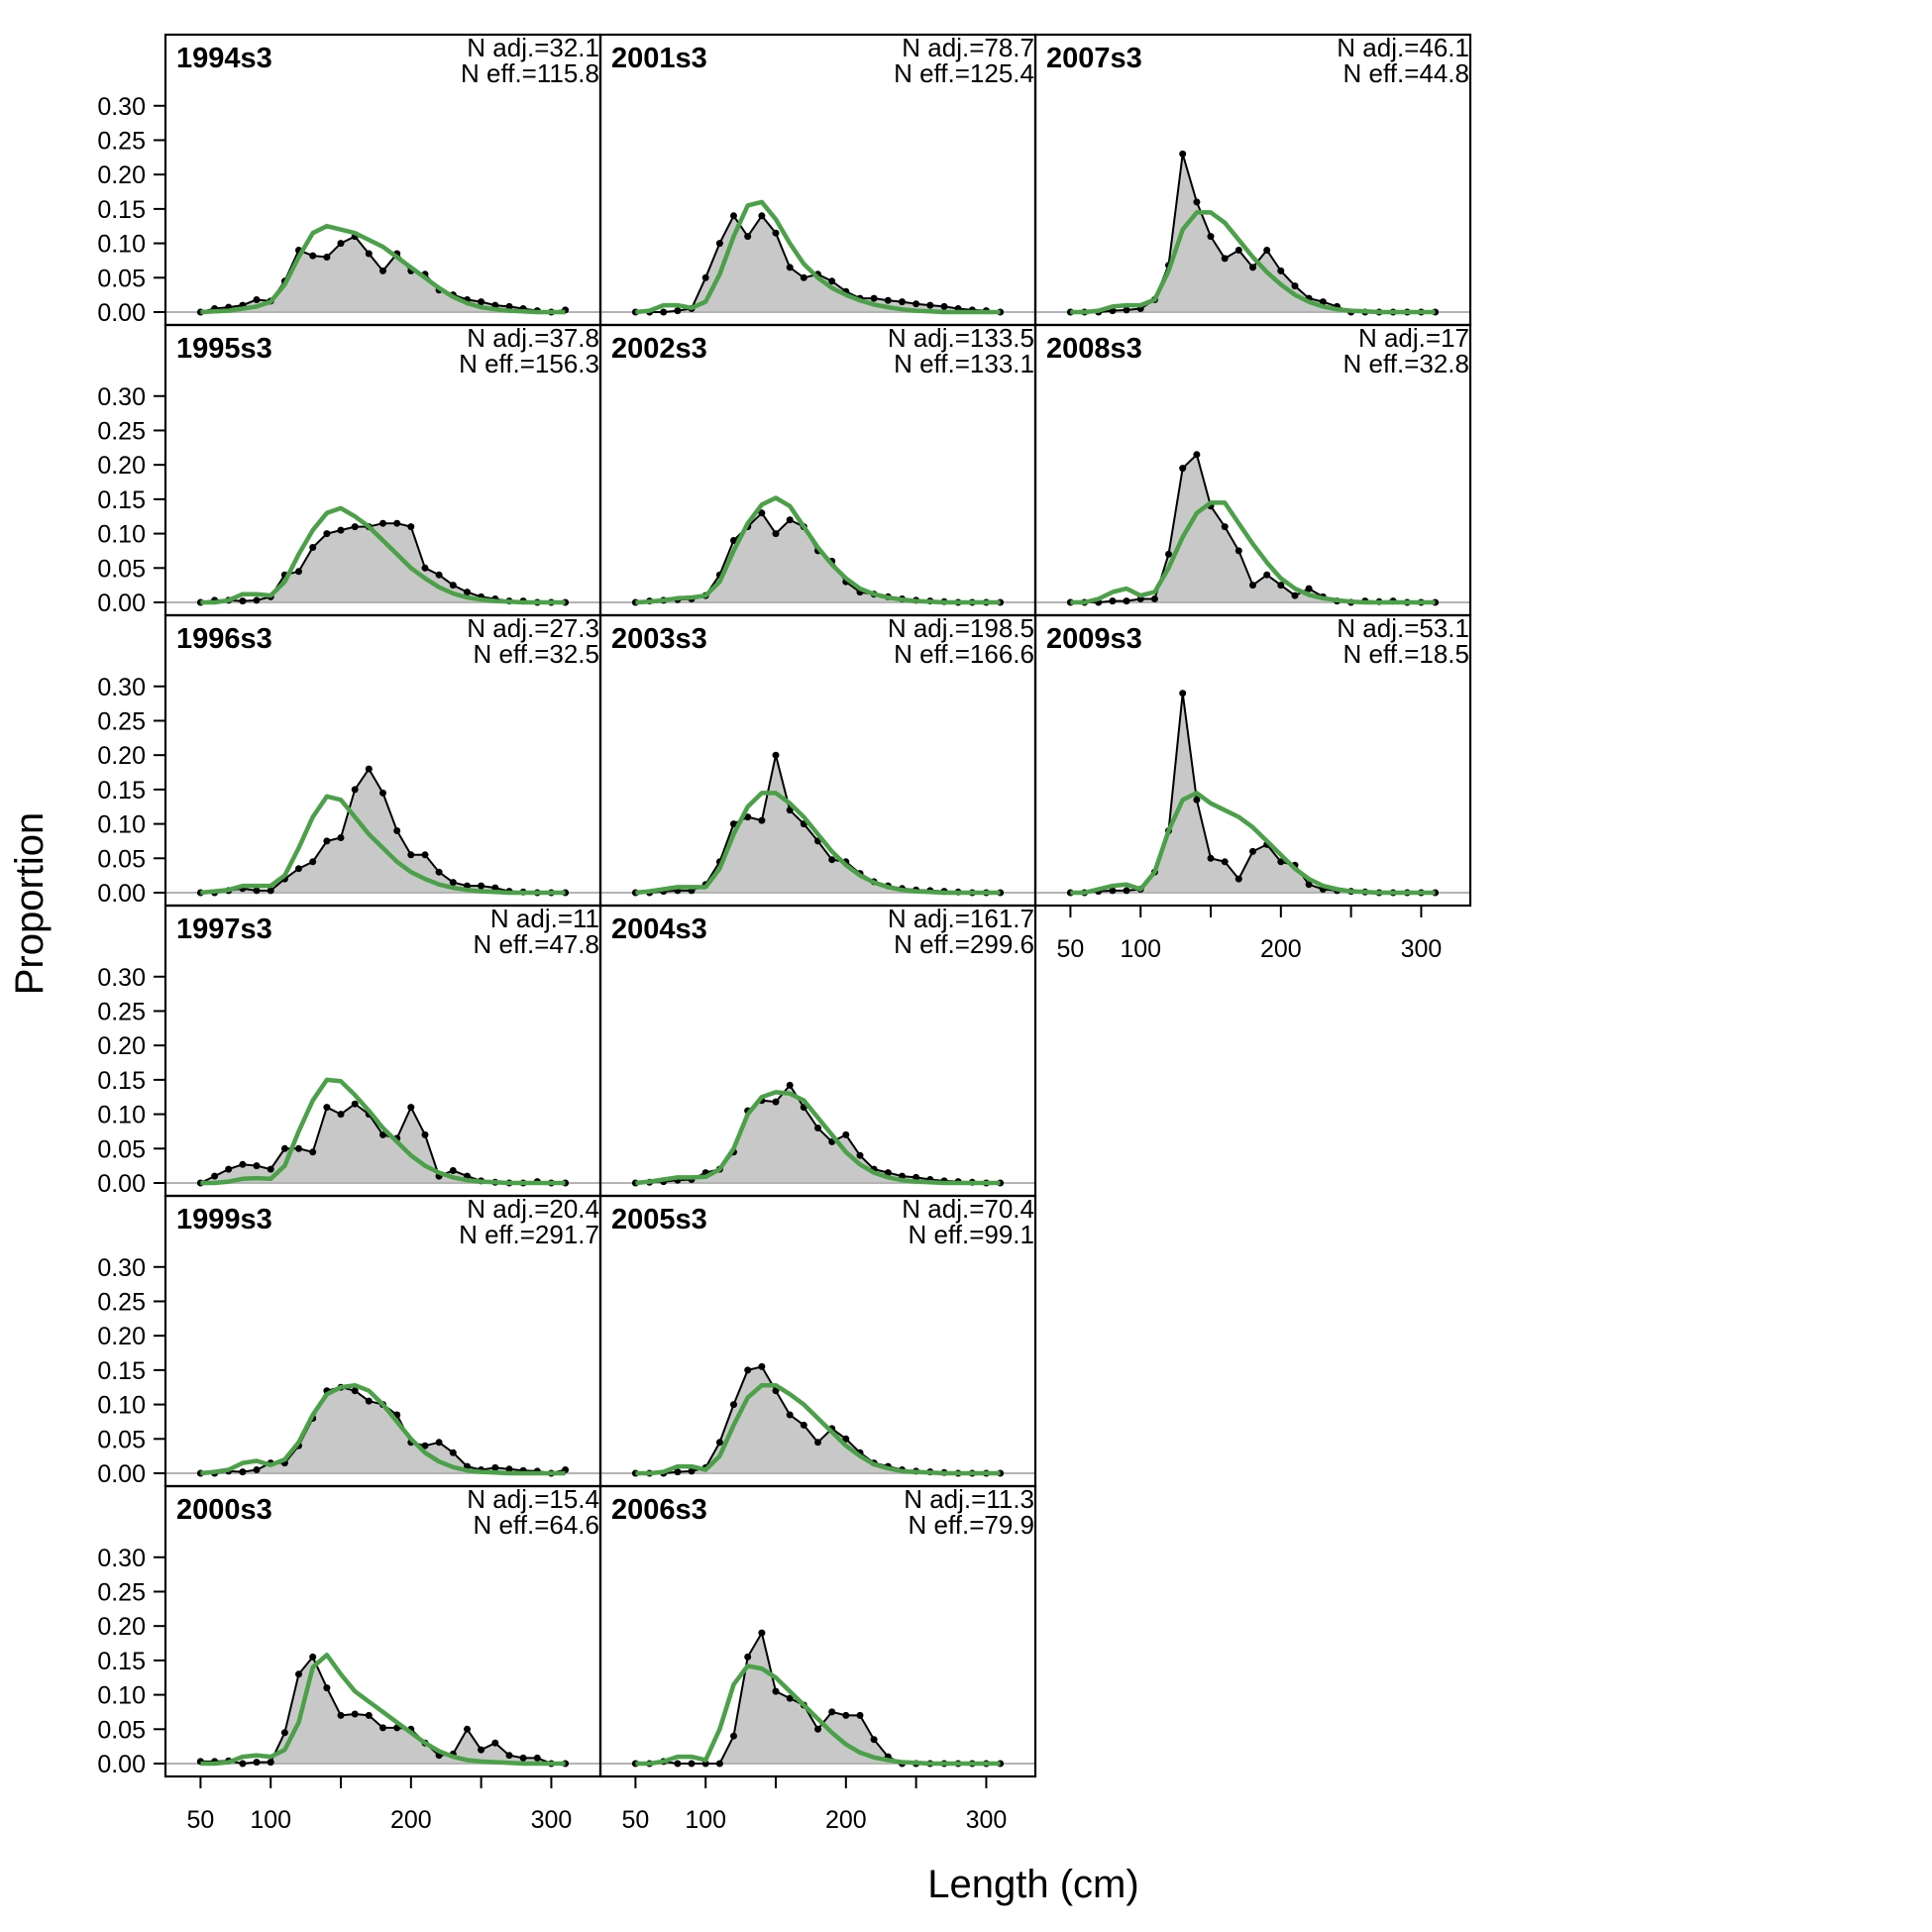 The height and width of the screenshot is (1932, 1932). I want to click on panel-2008s3: 2008s3 N adj.=17N eff.=32.8, so click(1252, 470).